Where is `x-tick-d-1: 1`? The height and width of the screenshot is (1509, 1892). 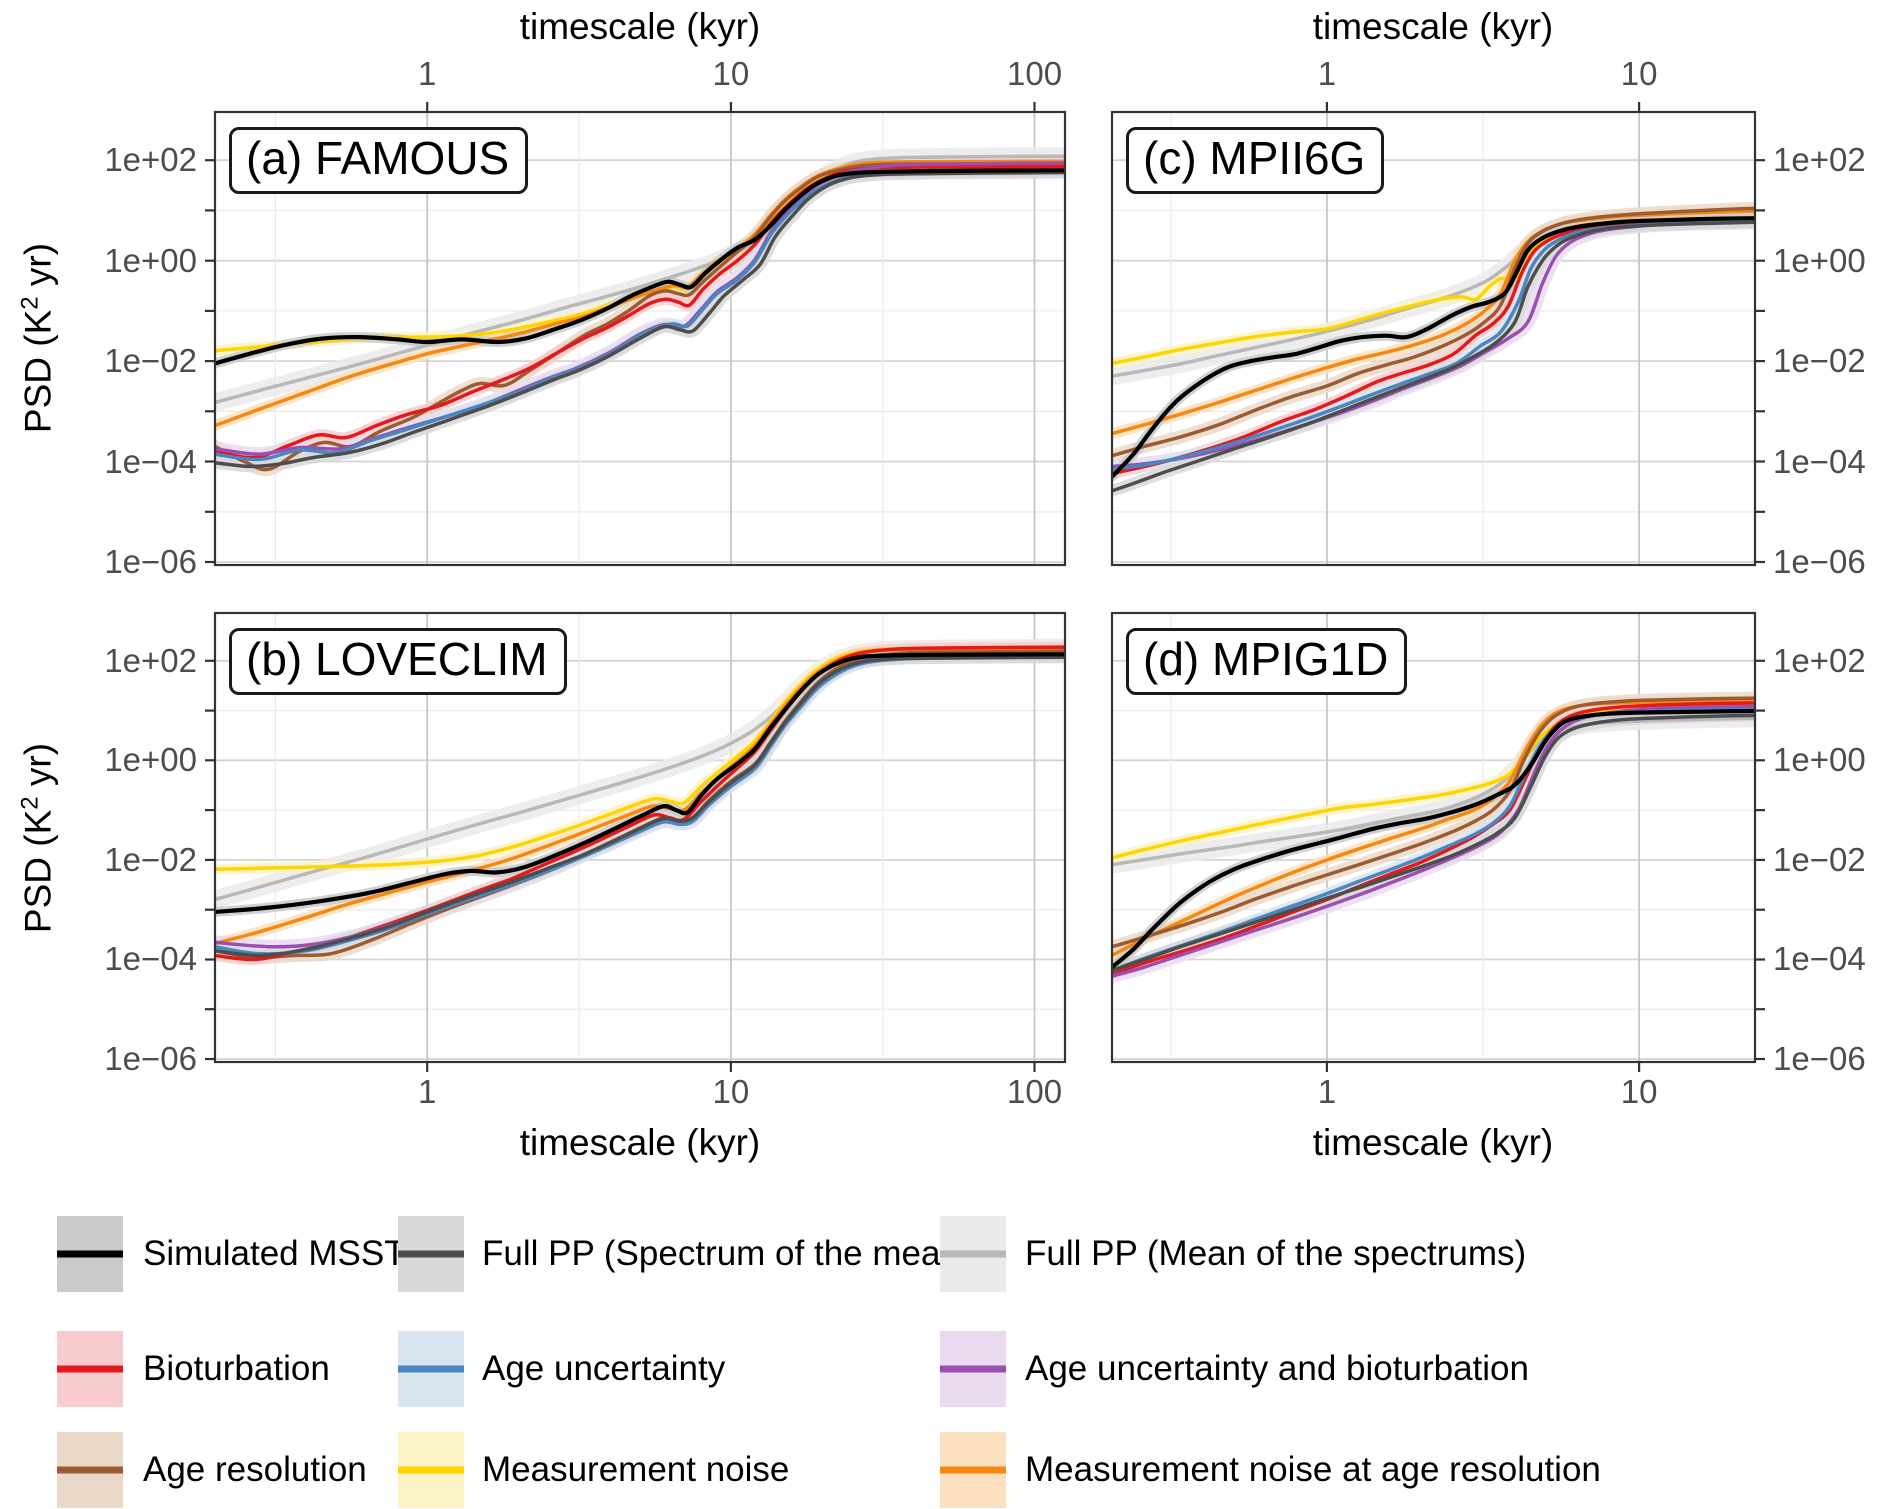 x-tick-d-1: 1 is located at coordinates (1327, 1091).